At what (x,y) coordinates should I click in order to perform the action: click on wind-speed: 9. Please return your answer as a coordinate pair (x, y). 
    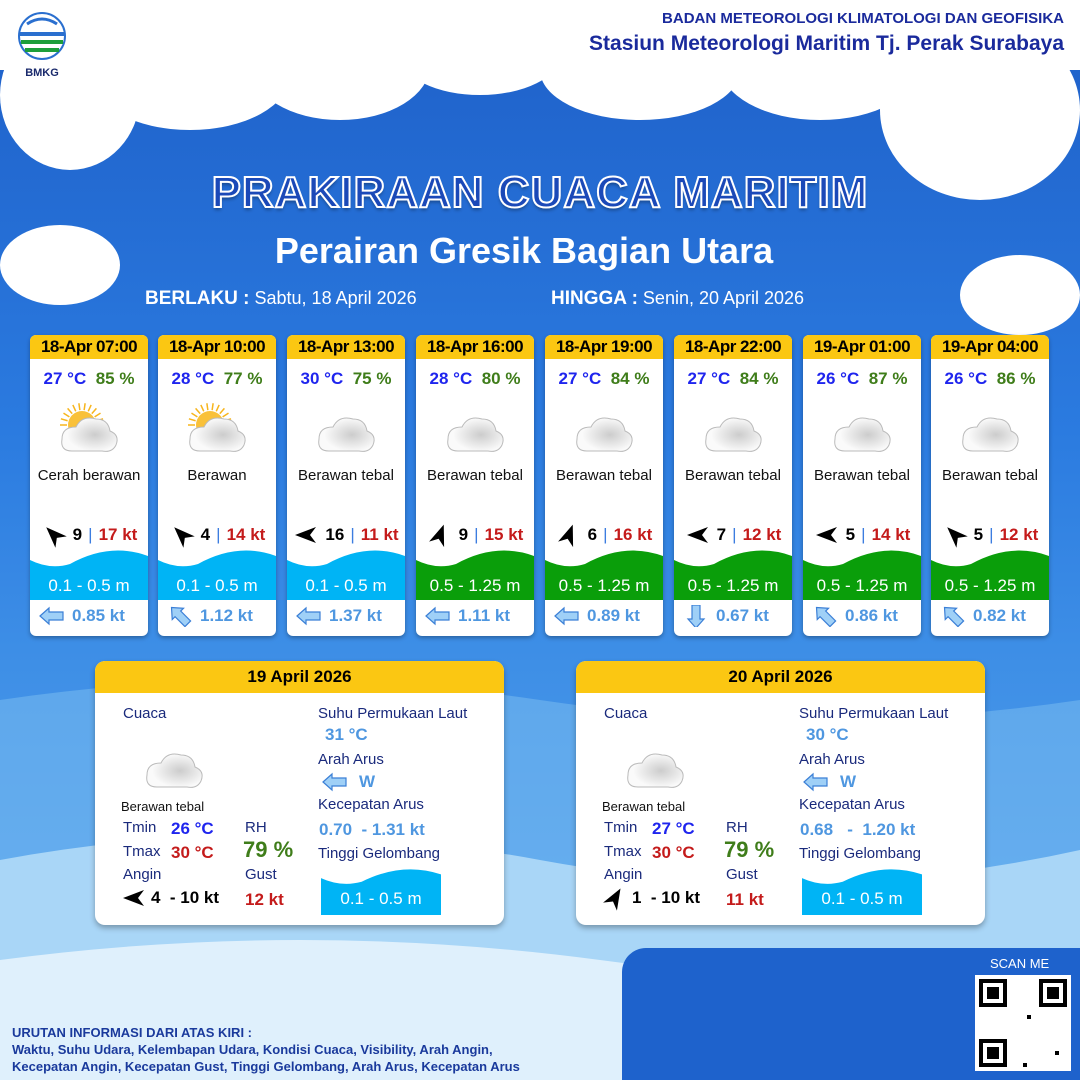
    Looking at the image, I should click on (77, 534).